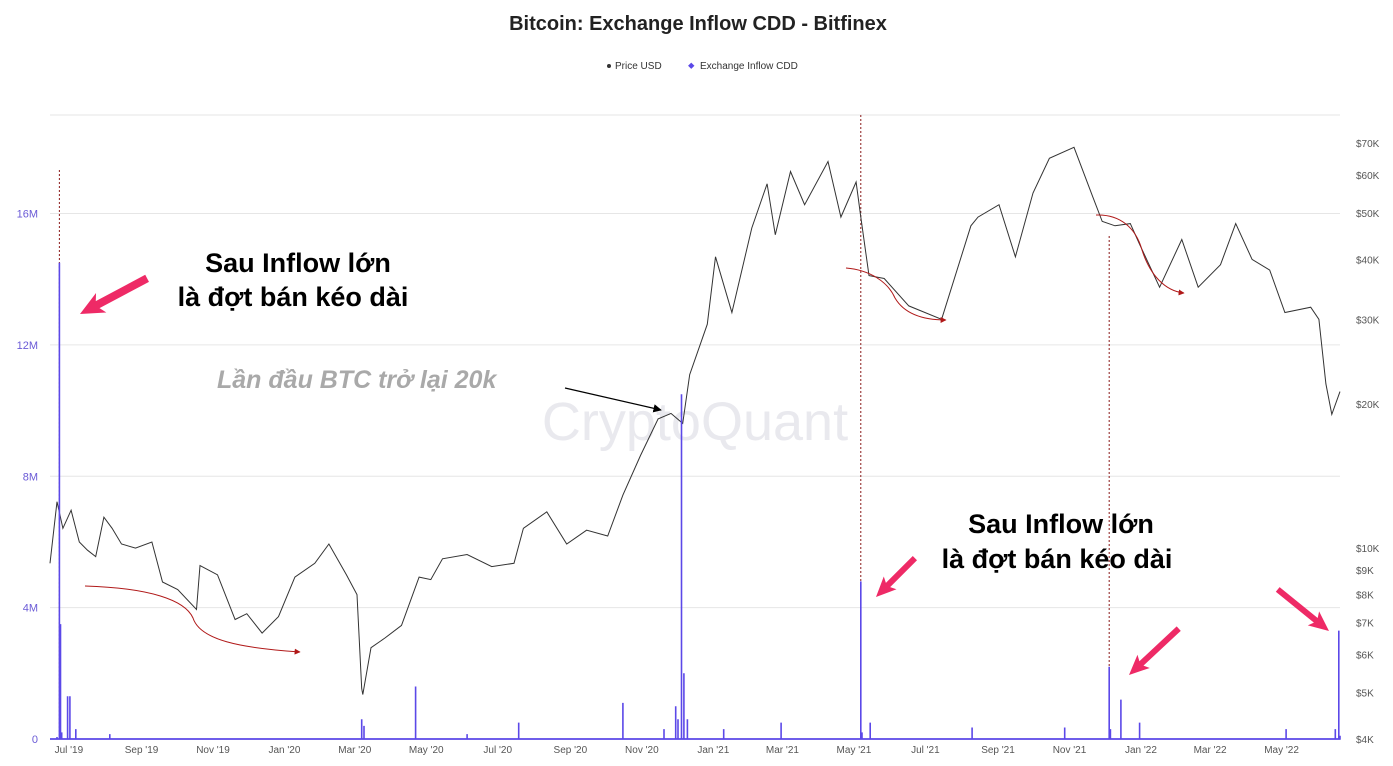 This screenshot has width=1393, height=766. Describe the element at coordinates (1057, 559) in the screenshot. I see `note-right-line2: là đợt bán kéo dài` at that location.